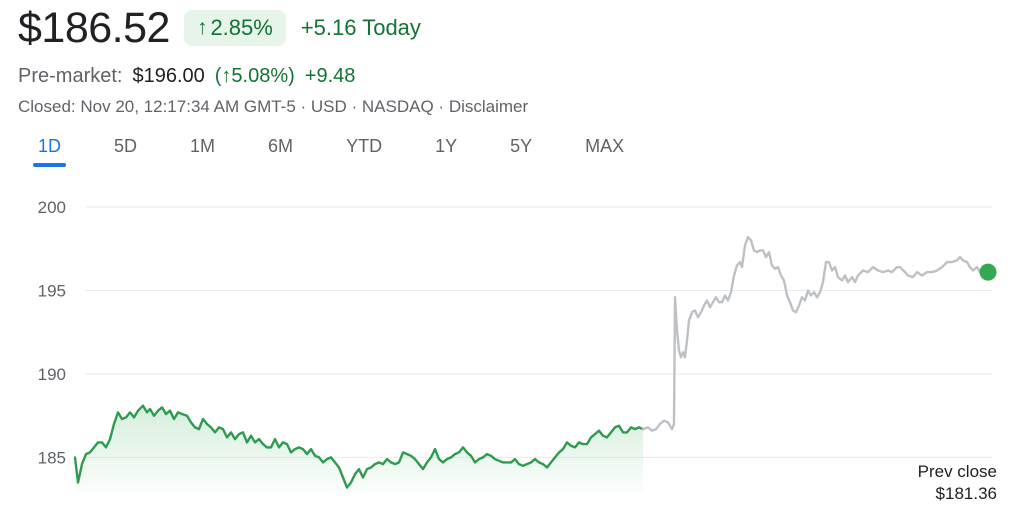 This screenshot has width=1031, height=505. I want to click on y-axis-label: 200, so click(52, 207).